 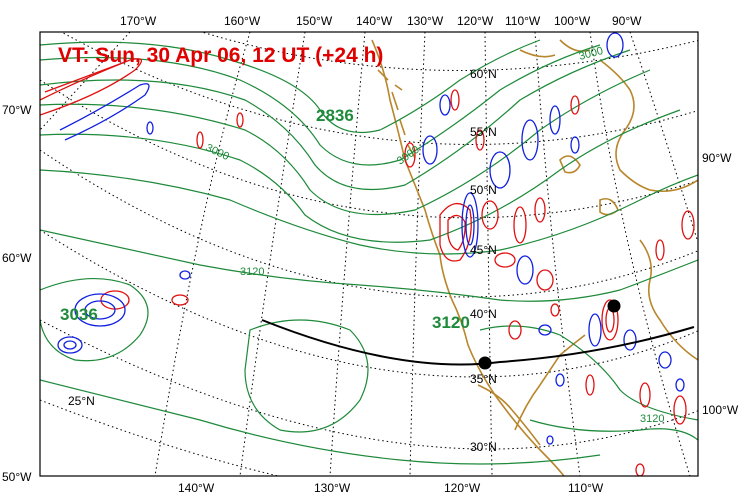 I want to click on height-label-center-high: 3120, so click(x=451, y=322).